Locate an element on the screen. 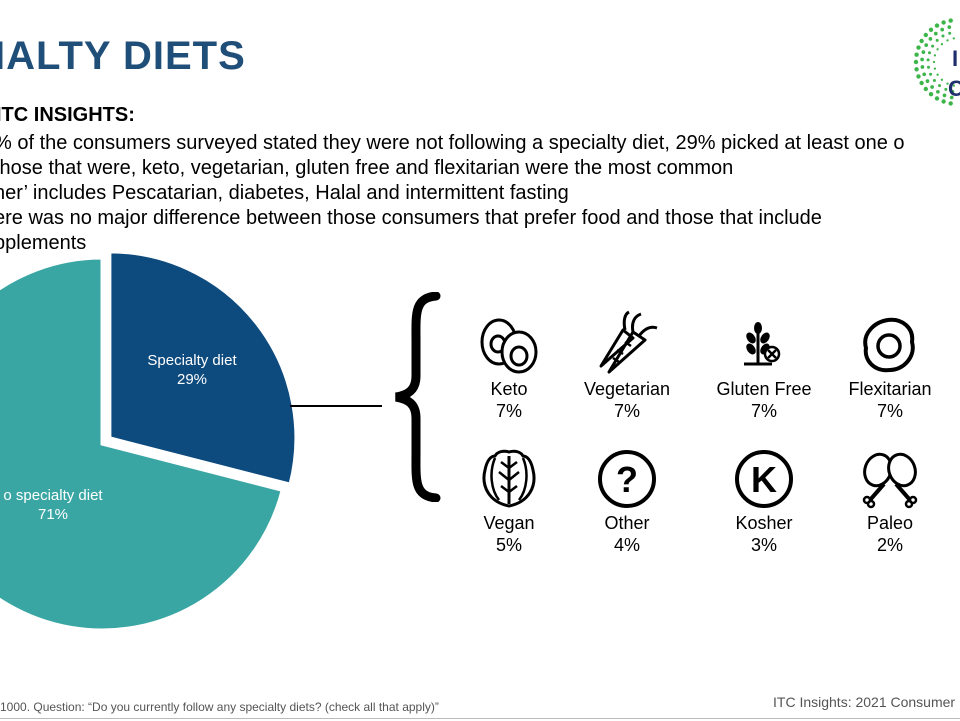 This screenshot has height=721, width=960. diet-paleo: Paleo 2% is located at coordinates (887, 502).